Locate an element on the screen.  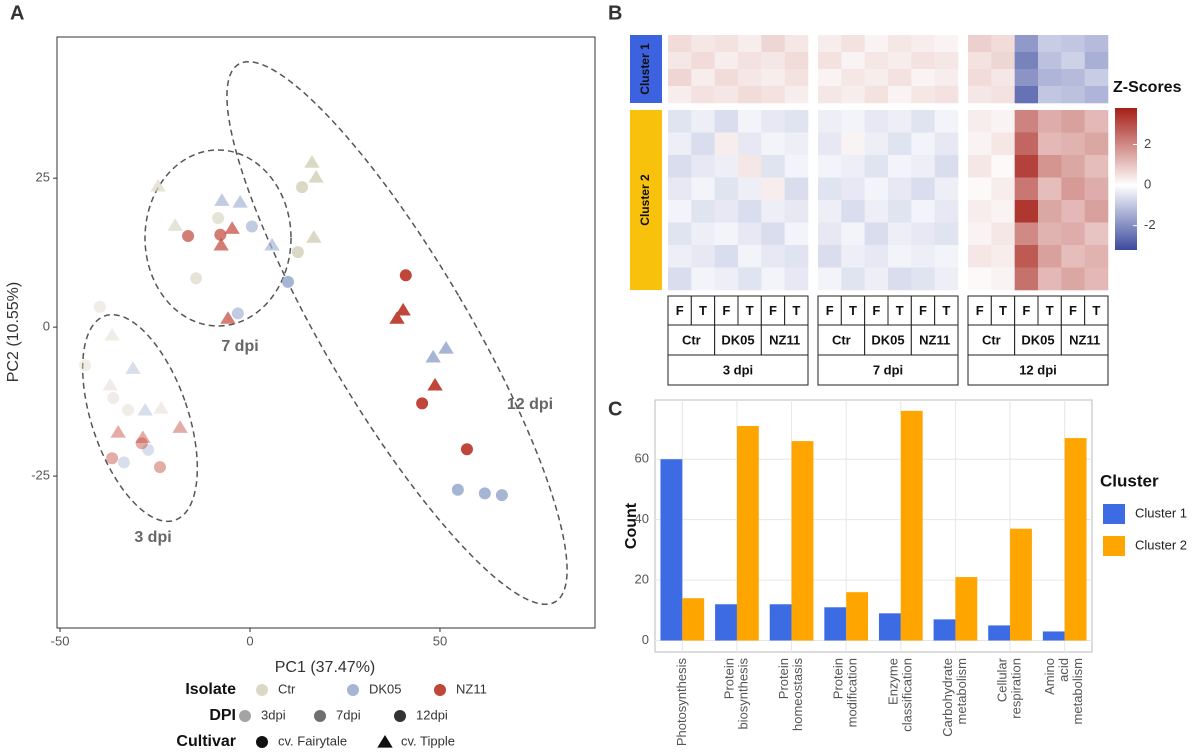
x-tick-label: acid is located at coordinates (1063, 670).